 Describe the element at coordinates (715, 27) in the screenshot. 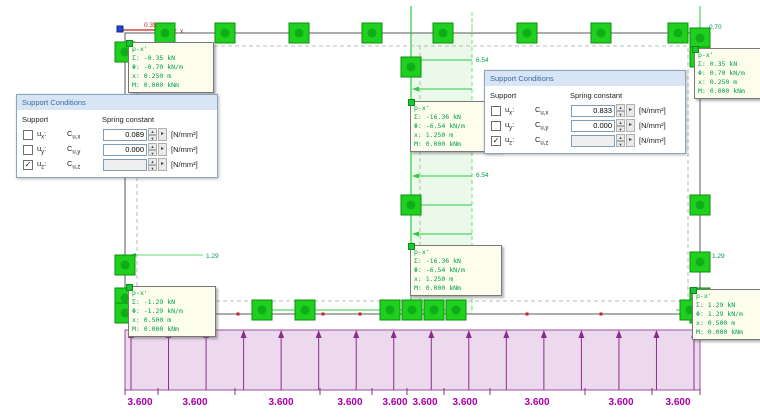

I see `annotation-label: 0.70` at that location.